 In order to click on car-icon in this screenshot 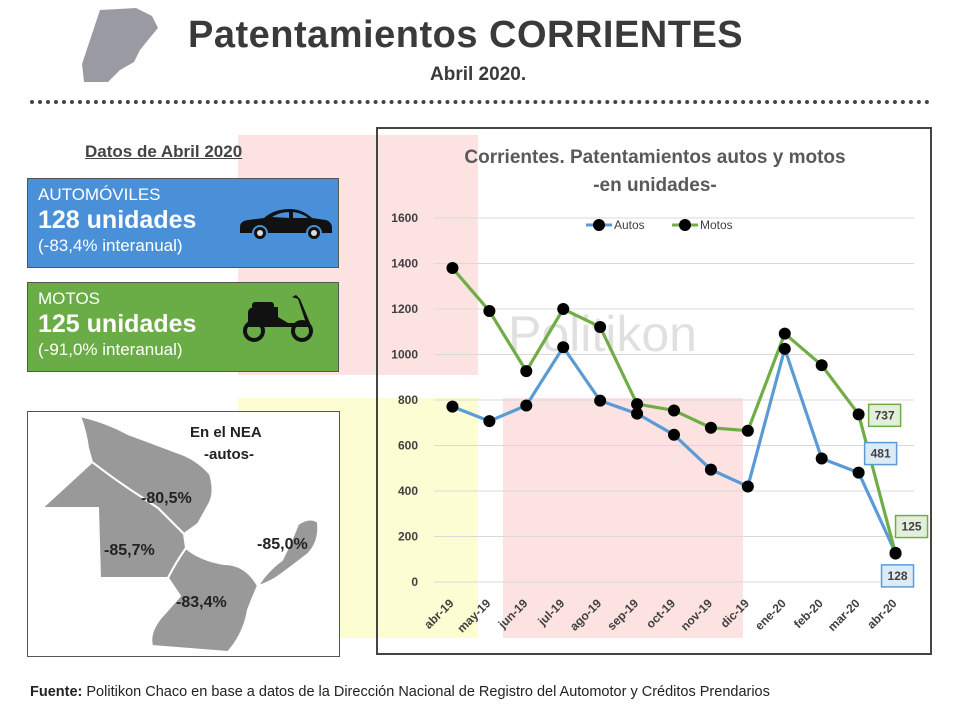, I will do `click(286, 225)`.